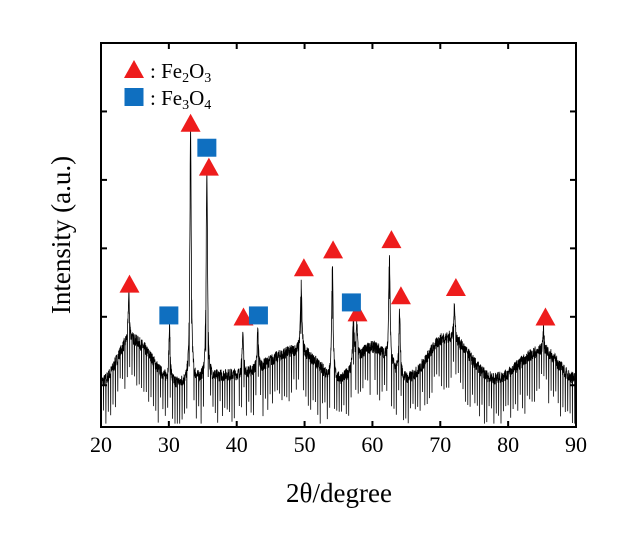  I want to click on x-tick-label: 80, so click(508, 444).